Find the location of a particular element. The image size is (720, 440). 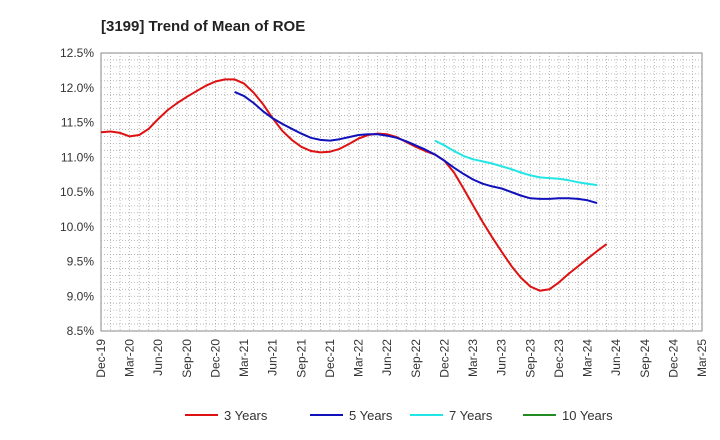

series-line-5-years is located at coordinates (416, 147).